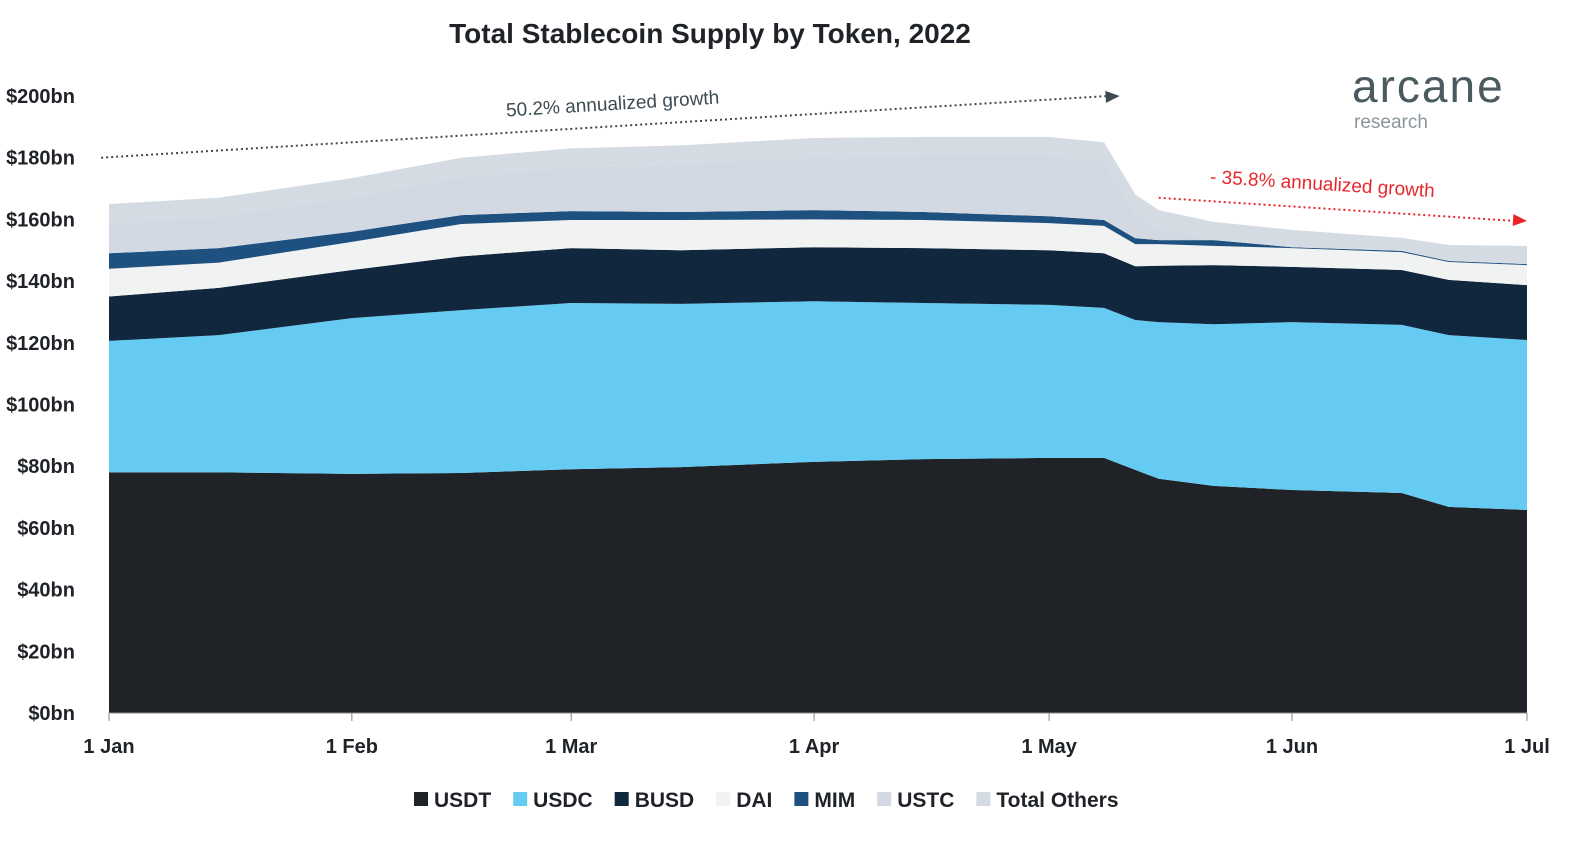  I want to click on y-tick-label: $80bn, so click(46, 467).